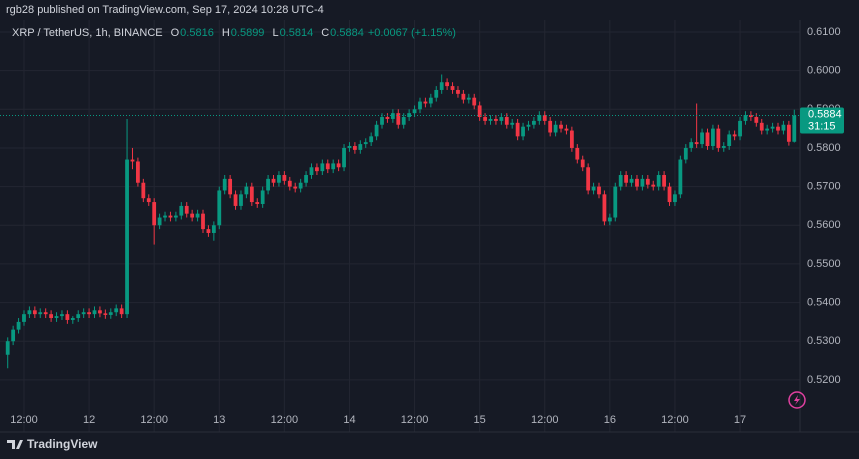 The width and height of the screenshot is (859, 459). I want to click on y-tick-label: 0.5400, so click(824, 302).